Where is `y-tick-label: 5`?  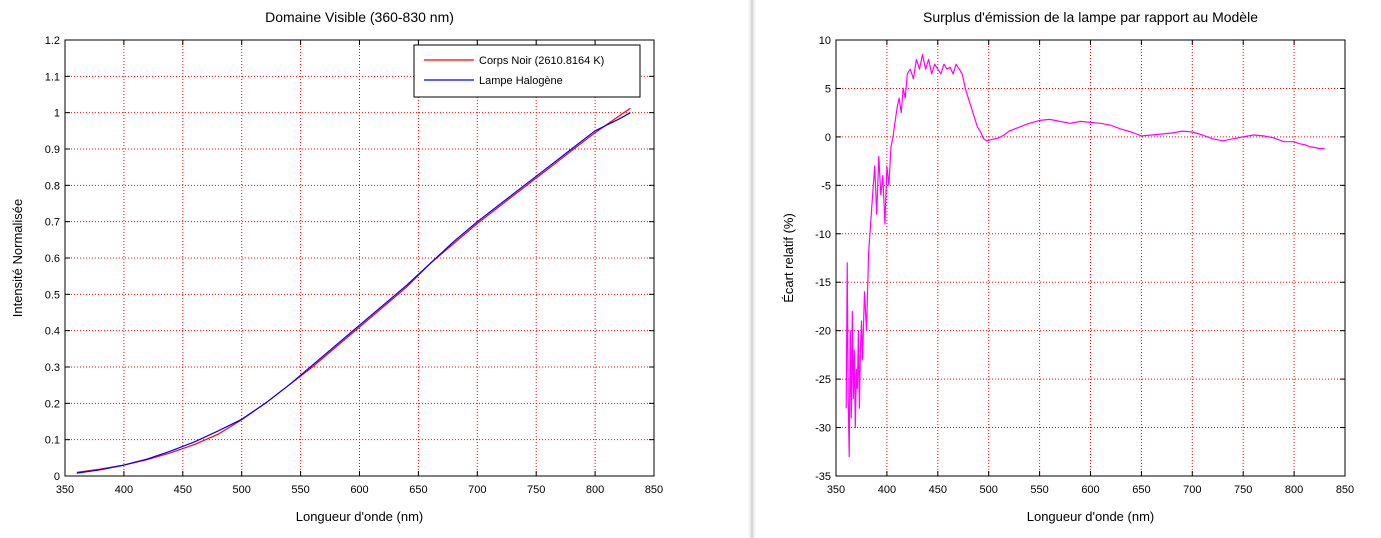
y-tick-label: 5 is located at coordinates (828, 89).